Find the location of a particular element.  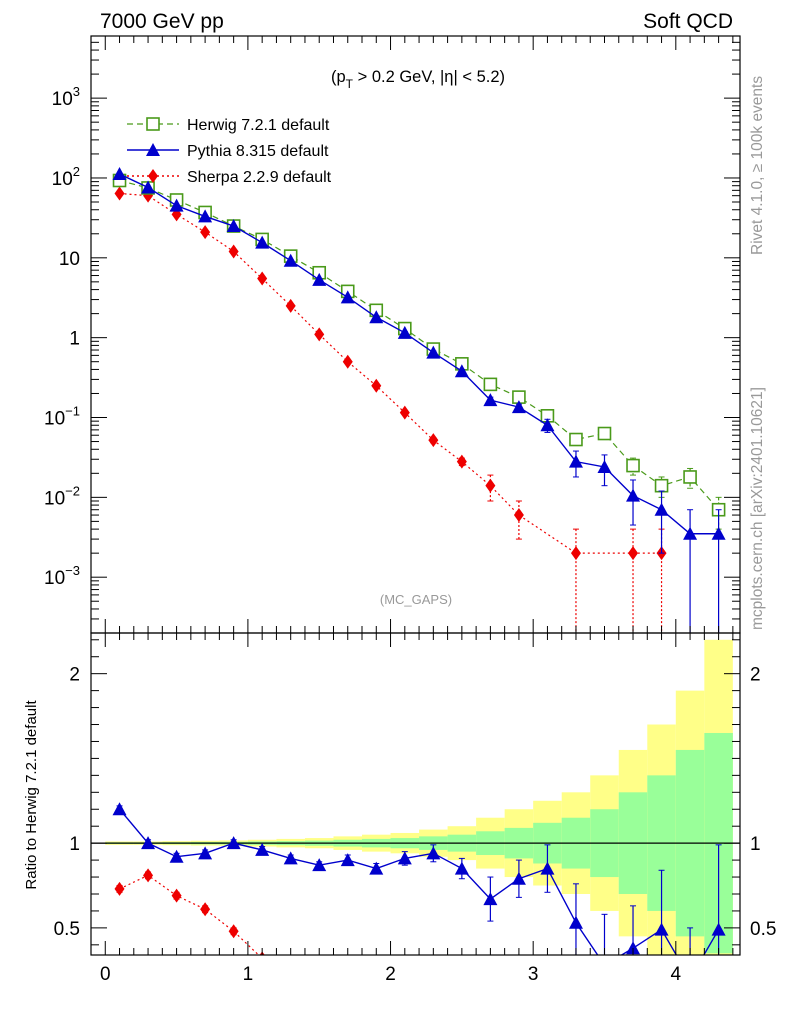

main-ytick-label: 10³ is located at coordinates (66, 97).